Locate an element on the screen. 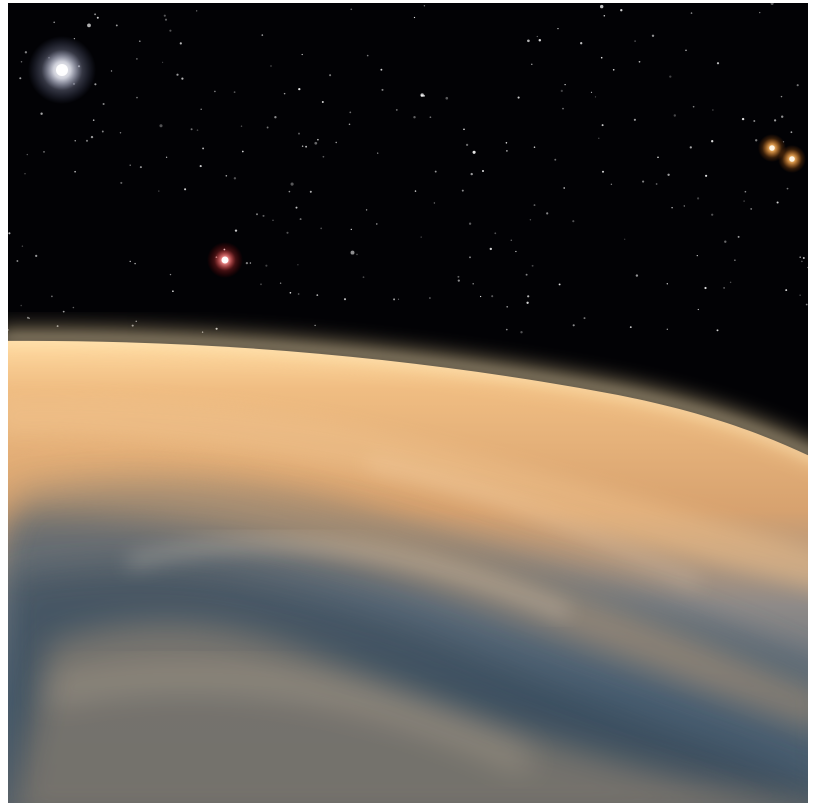  atmosphere-rim is located at coordinates (408, 396).